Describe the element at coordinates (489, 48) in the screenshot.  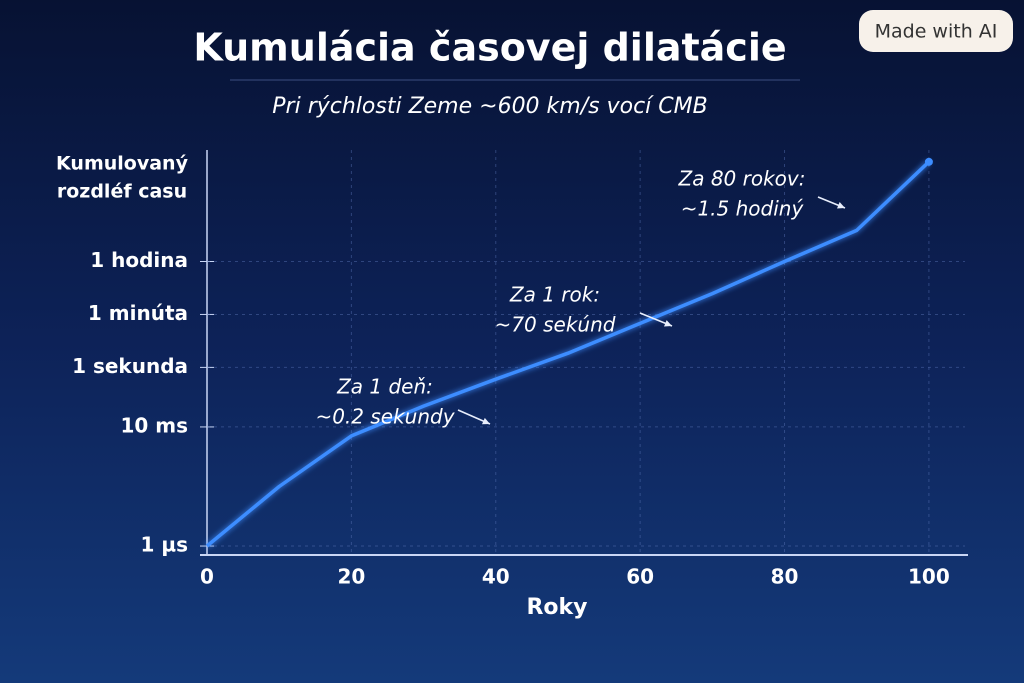
I see `chart-title: Kumulácia časovej dilatácie` at that location.